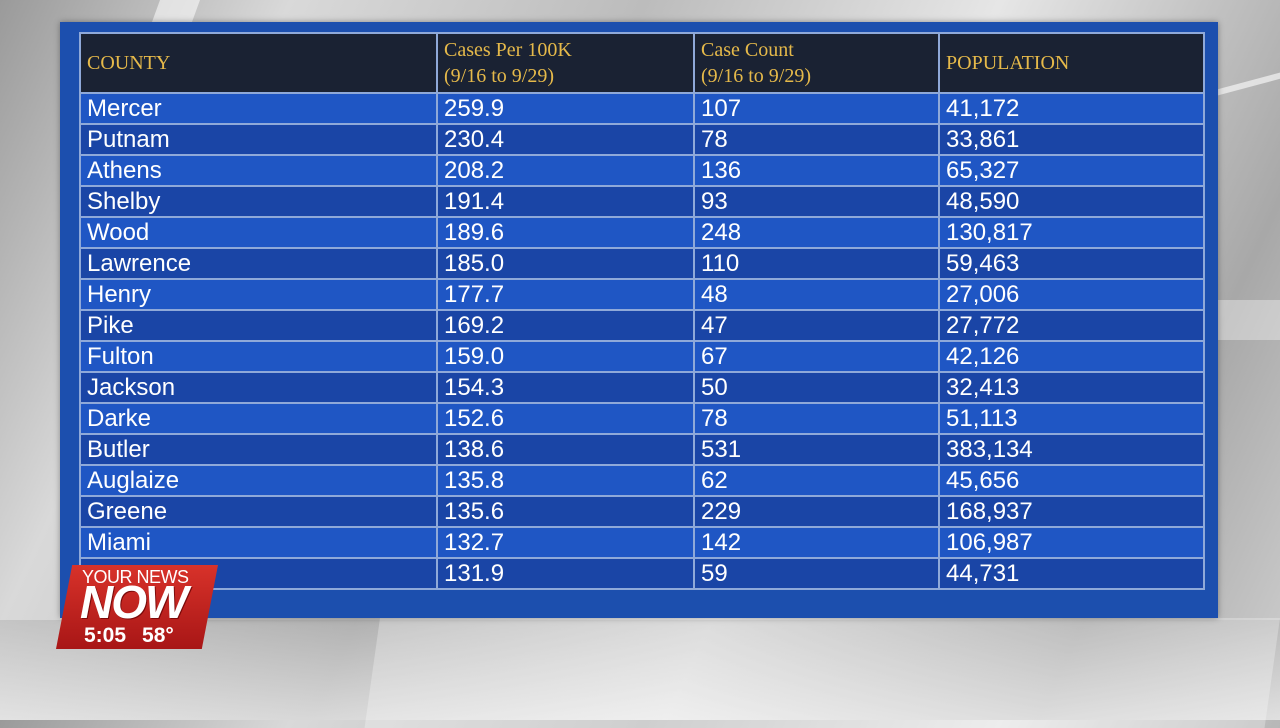  I want to click on table-row: 131.9 59 44,731, so click(642, 573).